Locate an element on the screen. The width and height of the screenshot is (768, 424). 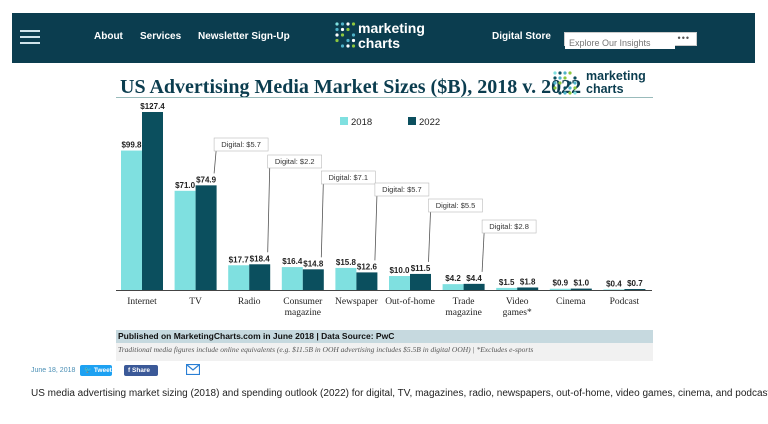
nav-link-about: About is located at coordinates (108, 36).